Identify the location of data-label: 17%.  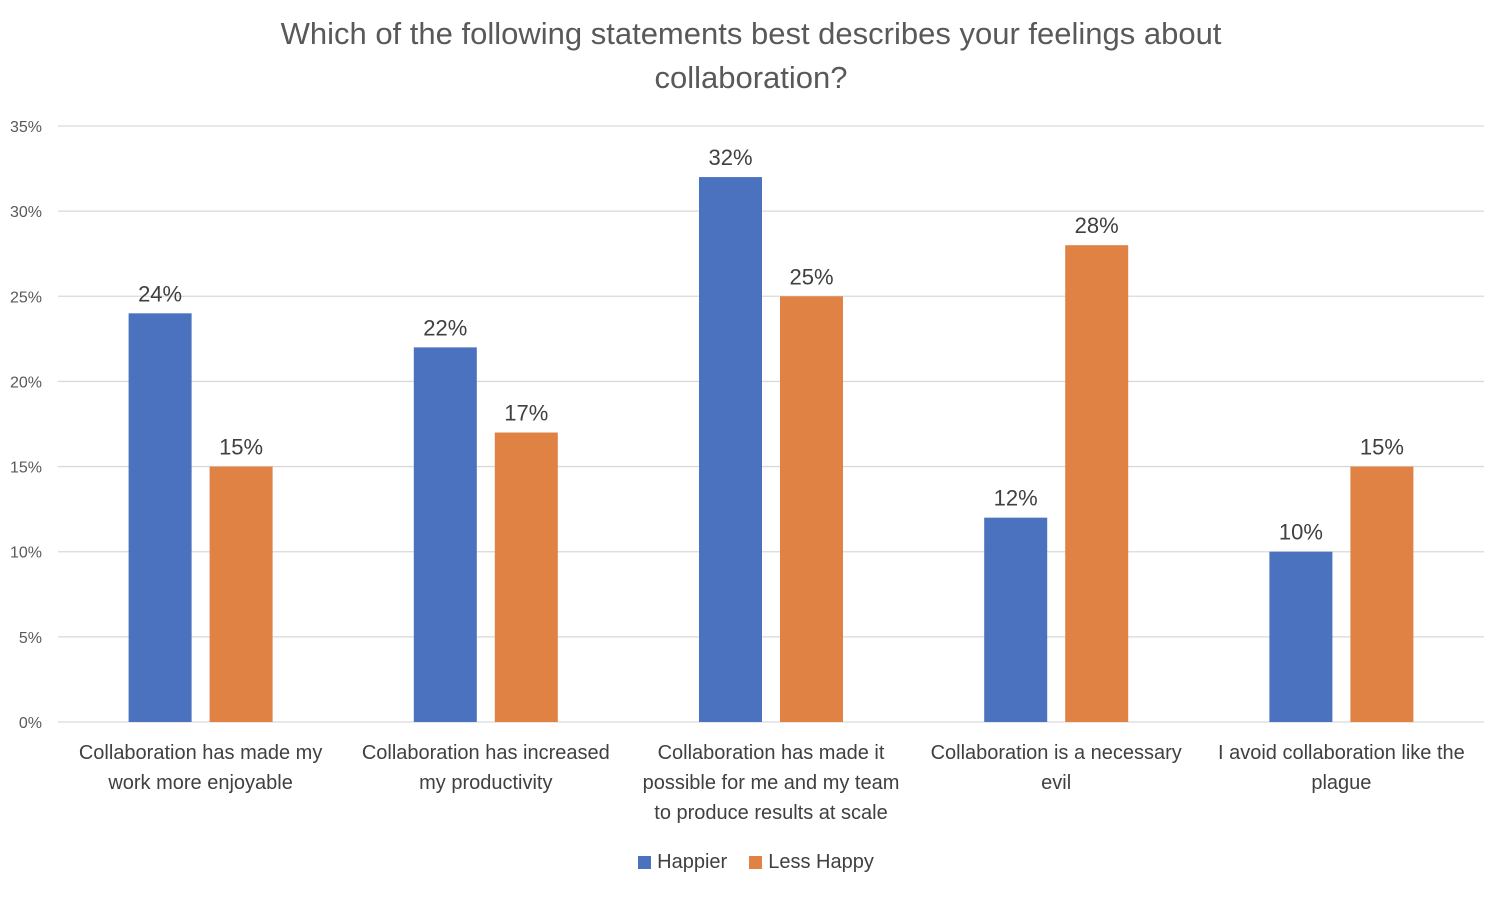
(526, 413).